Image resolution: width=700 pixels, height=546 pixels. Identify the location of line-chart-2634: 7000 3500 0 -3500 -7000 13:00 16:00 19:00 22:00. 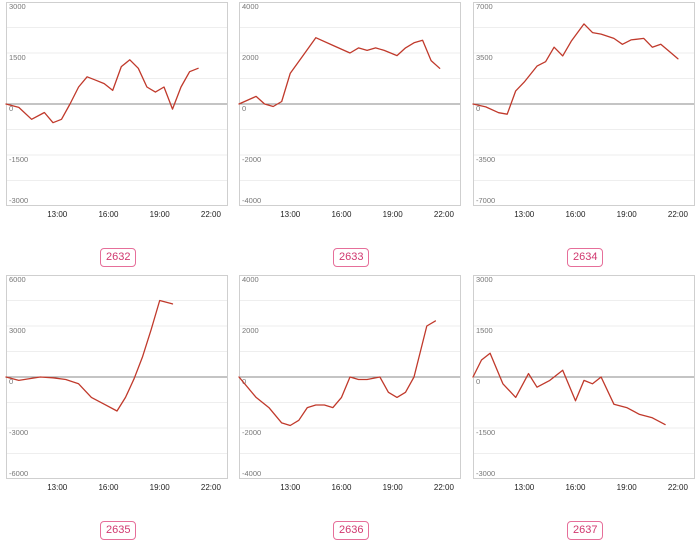
(583, 110).